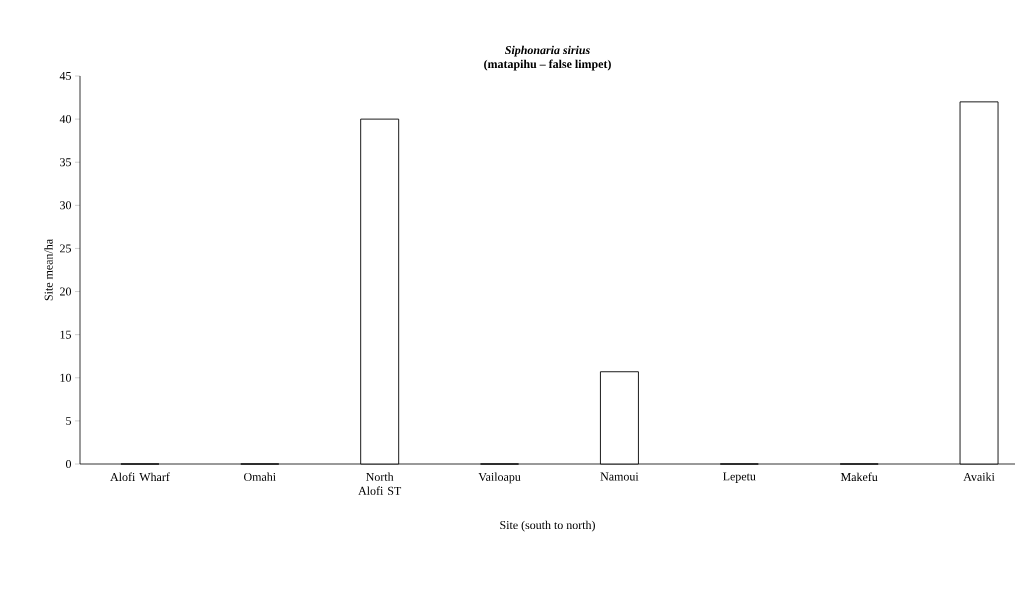 The height and width of the screenshot is (600, 1019). Describe the element at coordinates (260, 476) in the screenshot. I see `x-tick-label: Omahi` at that location.